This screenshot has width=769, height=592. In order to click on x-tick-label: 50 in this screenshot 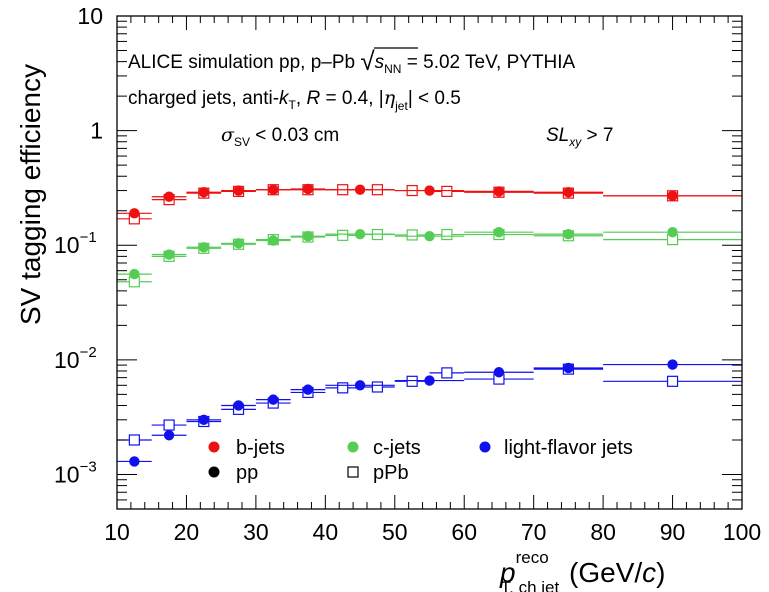, I will do `click(395, 532)`.